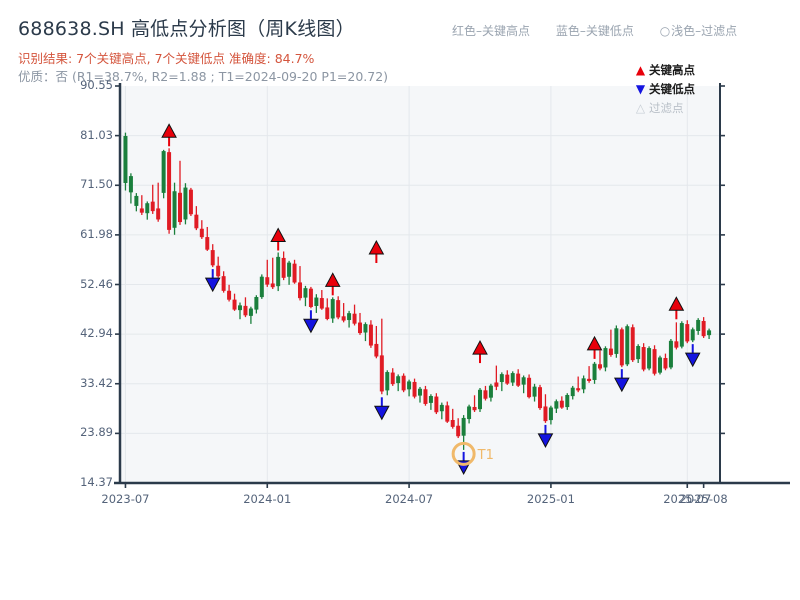 This screenshot has width=800, height=600. I want to click on plot-legend-row: ▼ 关键低点, so click(663, 89).